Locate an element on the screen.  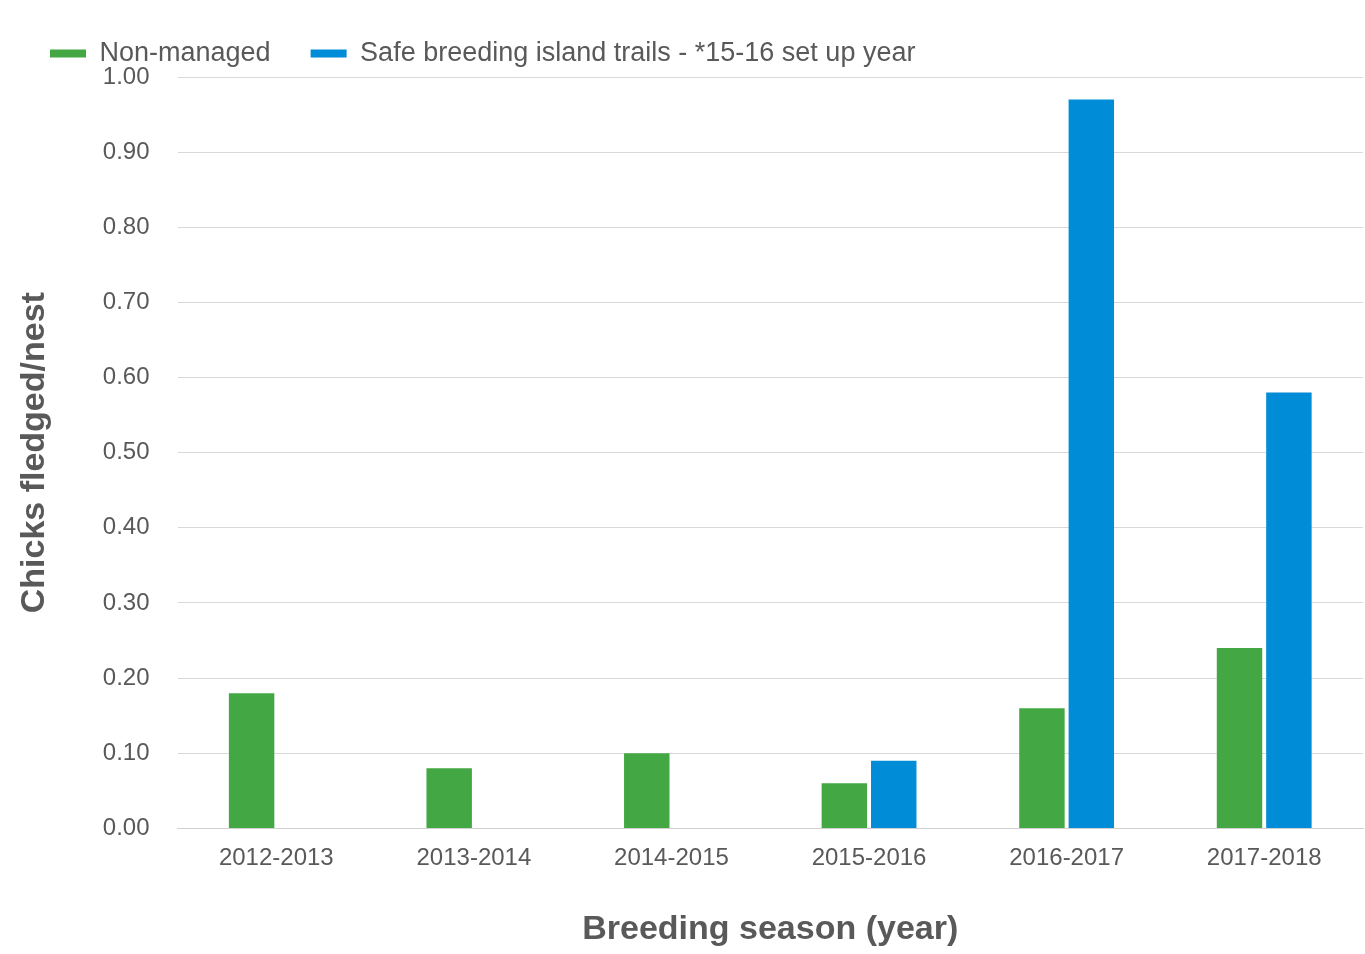
y-tick-label: 0.00 is located at coordinates (126, 827).